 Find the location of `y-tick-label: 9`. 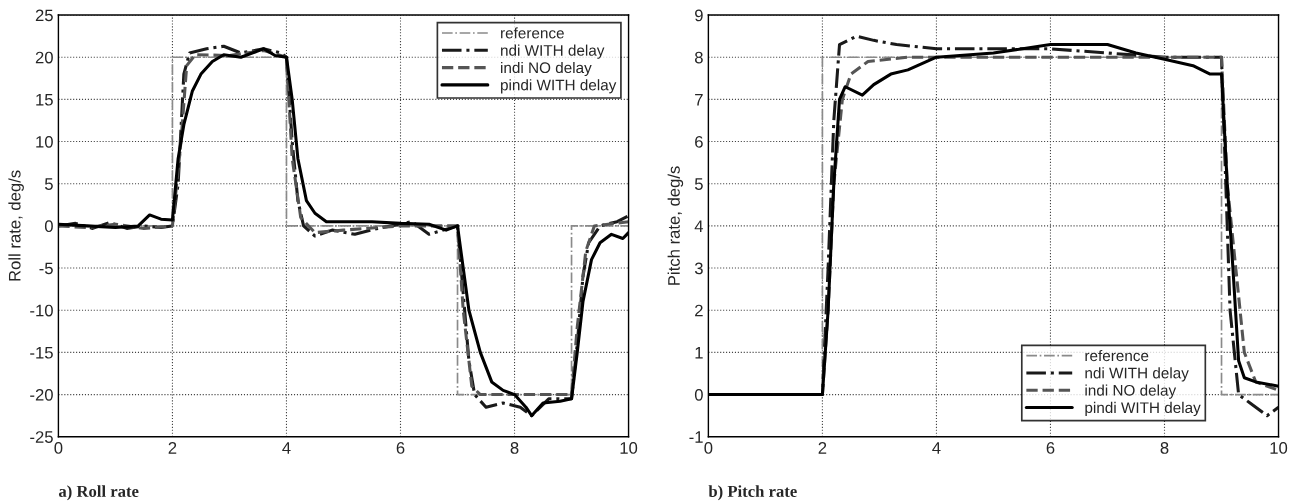

y-tick-label: 9 is located at coordinates (699, 15).